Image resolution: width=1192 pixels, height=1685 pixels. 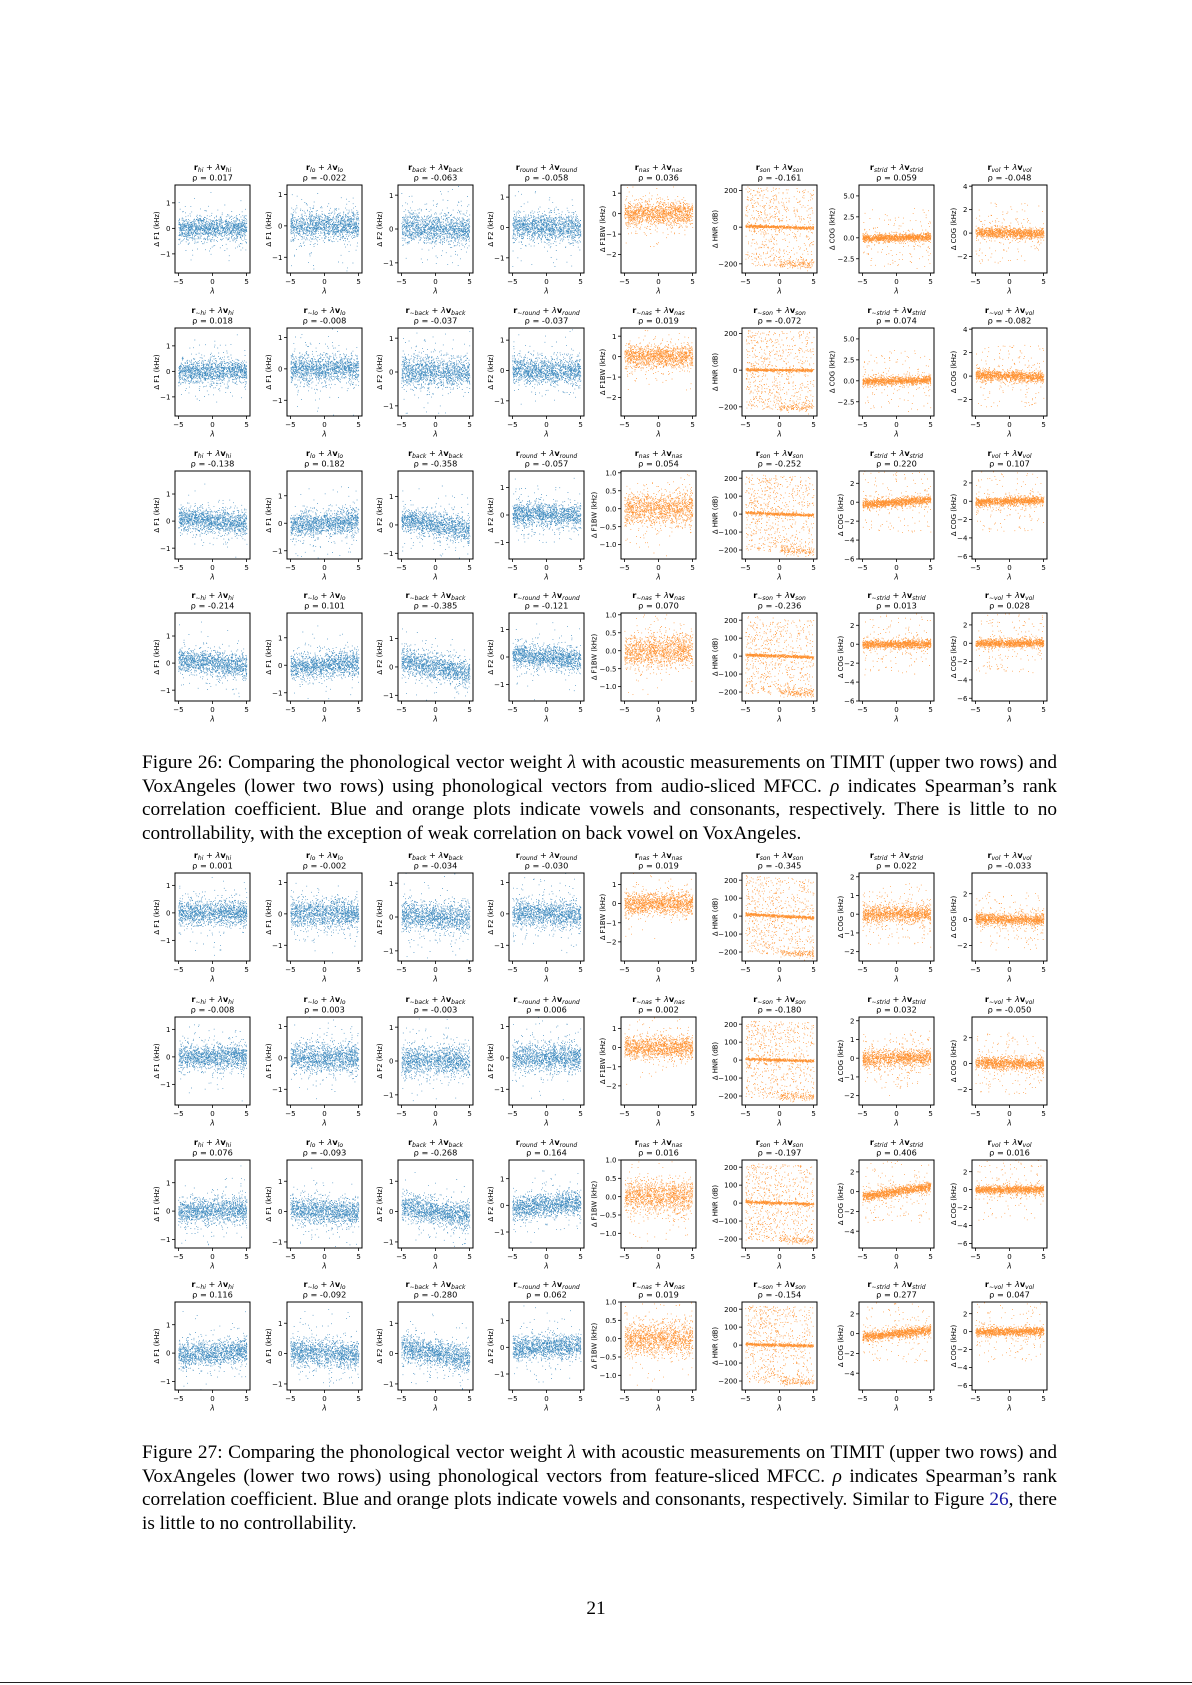 I want to click on y-tick-label: 0.5, so click(x=610, y=1179).